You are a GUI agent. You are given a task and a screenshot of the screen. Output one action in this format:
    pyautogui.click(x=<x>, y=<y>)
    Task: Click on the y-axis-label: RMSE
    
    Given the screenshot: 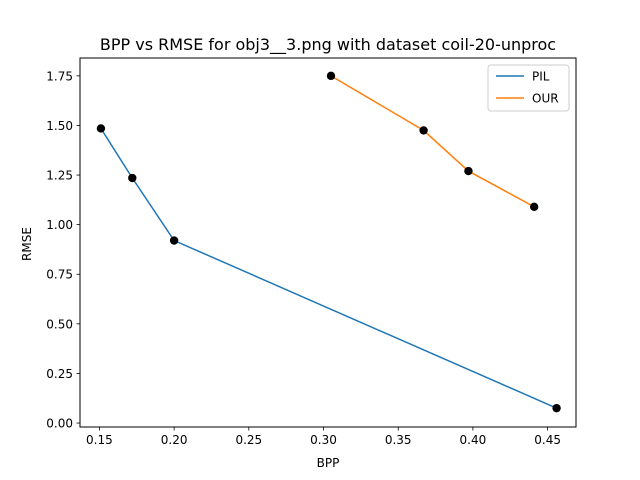 What is the action you would take?
    pyautogui.click(x=27, y=244)
    